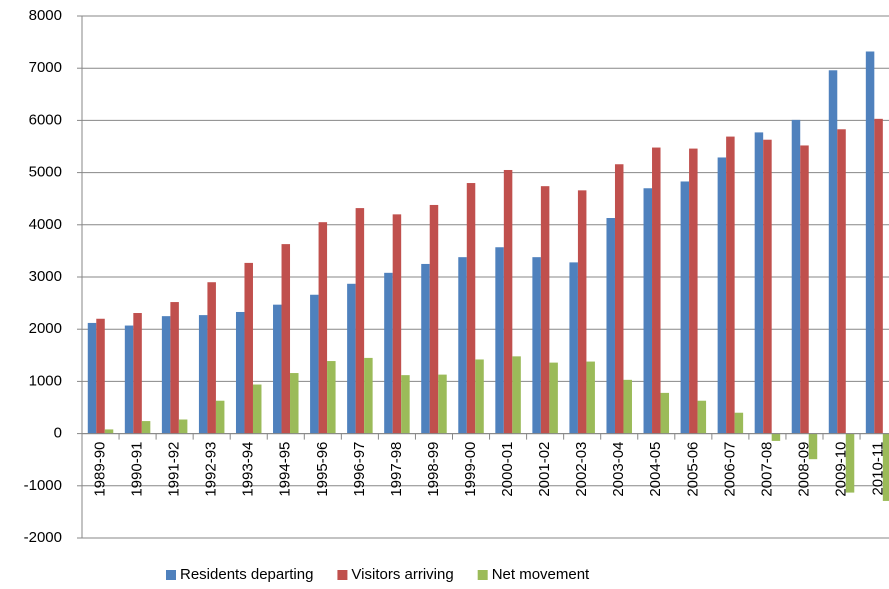  What do you see at coordinates (58, 433) in the screenshot?
I see `y-tick-label: 0` at bounding box center [58, 433].